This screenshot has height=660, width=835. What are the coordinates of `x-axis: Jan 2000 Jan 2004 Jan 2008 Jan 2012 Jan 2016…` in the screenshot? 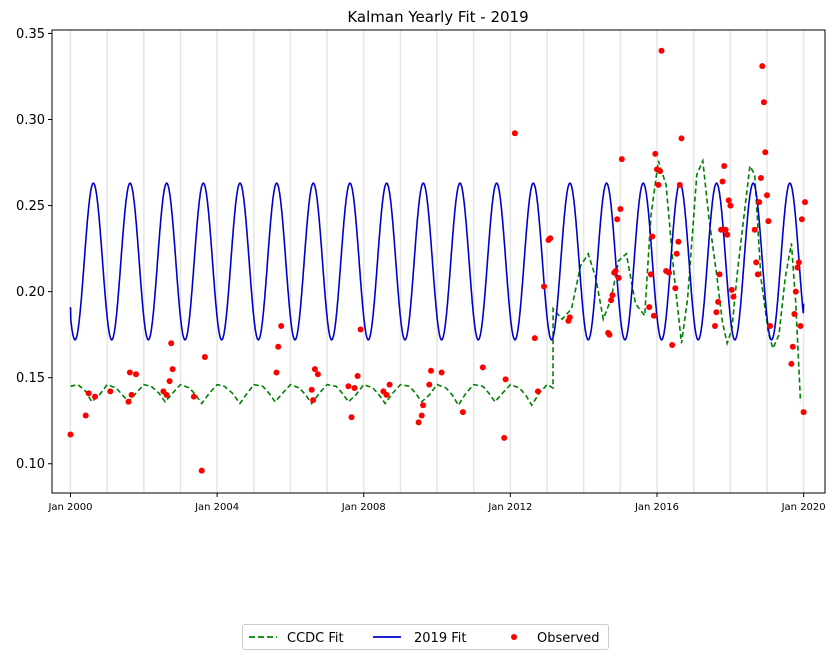 It's located at (436, 503).